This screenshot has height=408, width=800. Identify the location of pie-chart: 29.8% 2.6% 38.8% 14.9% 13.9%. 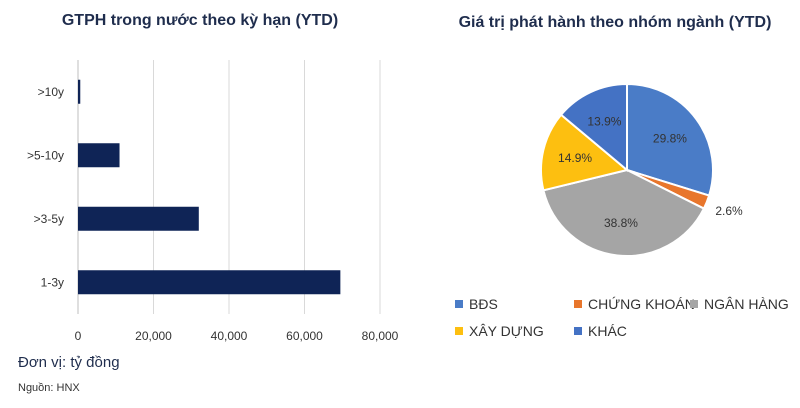
(641, 169).